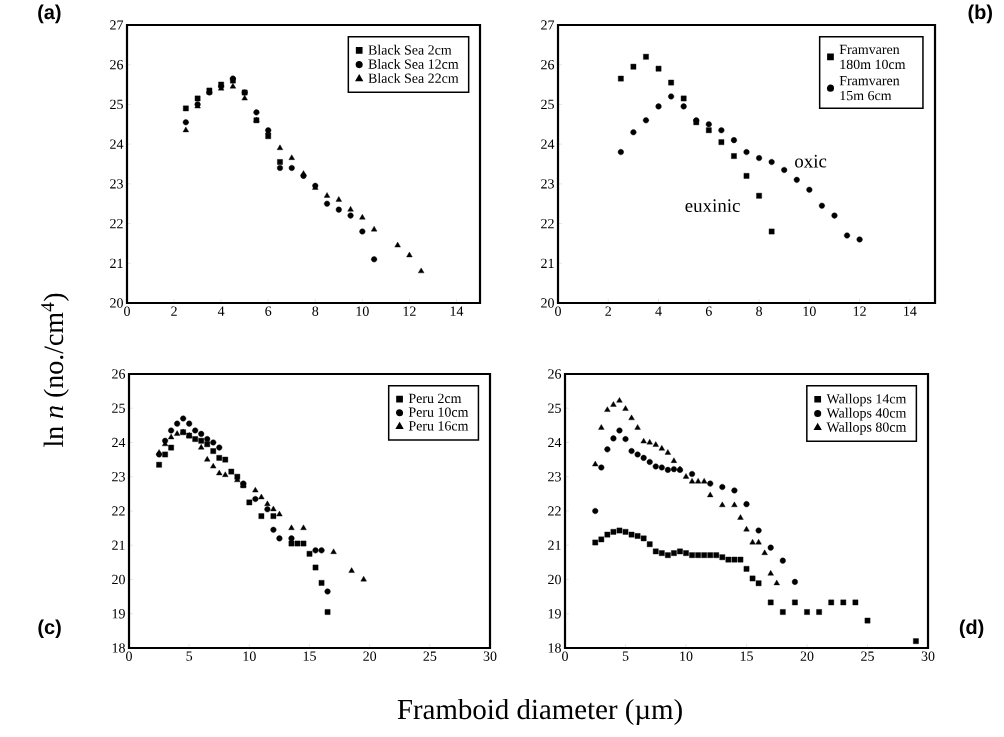 The image size is (1004, 737). Describe the element at coordinates (438, 412) in the screenshot. I see `legend-label: Peru 10cm` at that location.